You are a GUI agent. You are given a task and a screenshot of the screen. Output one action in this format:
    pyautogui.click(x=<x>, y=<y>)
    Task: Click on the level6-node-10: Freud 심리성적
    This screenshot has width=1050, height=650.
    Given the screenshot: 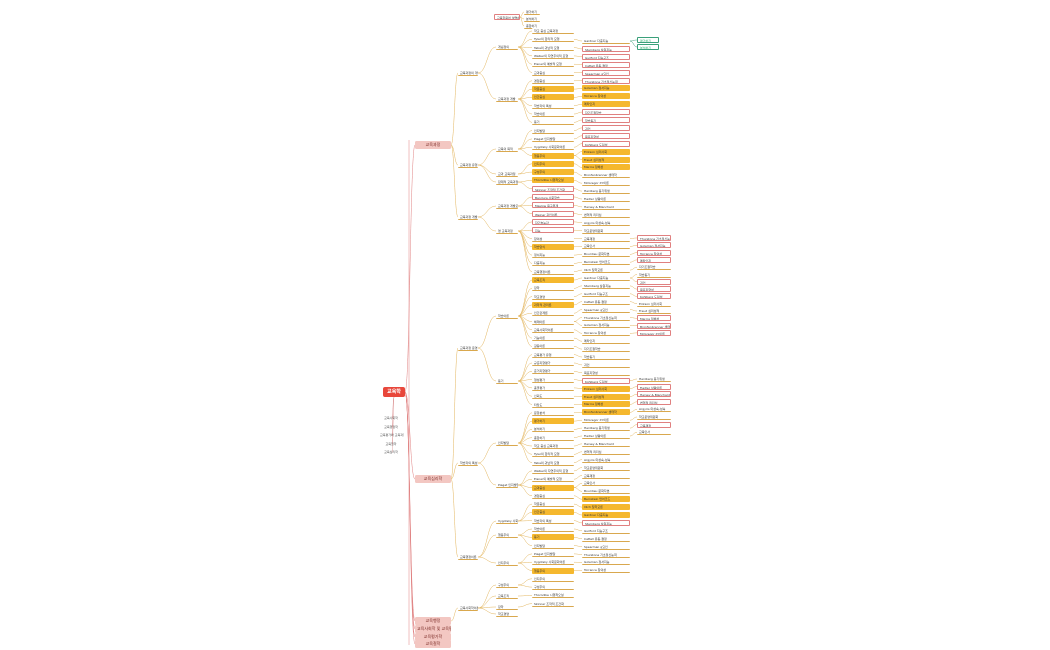 What is the action you would take?
    pyautogui.click(x=654, y=311)
    